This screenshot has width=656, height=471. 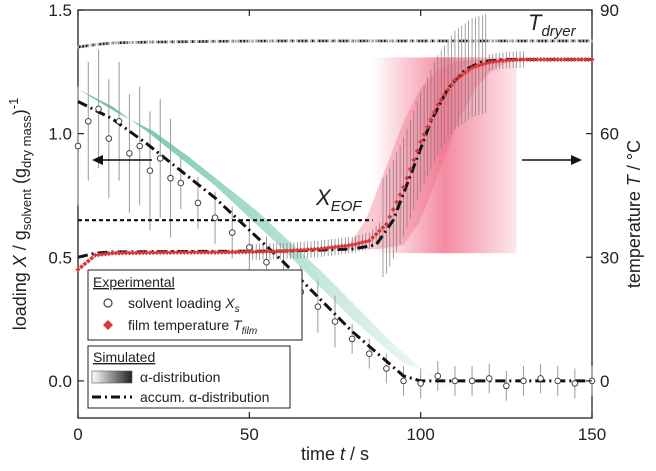 I want to click on y-right-tick-label: 90, so click(x=609, y=10).